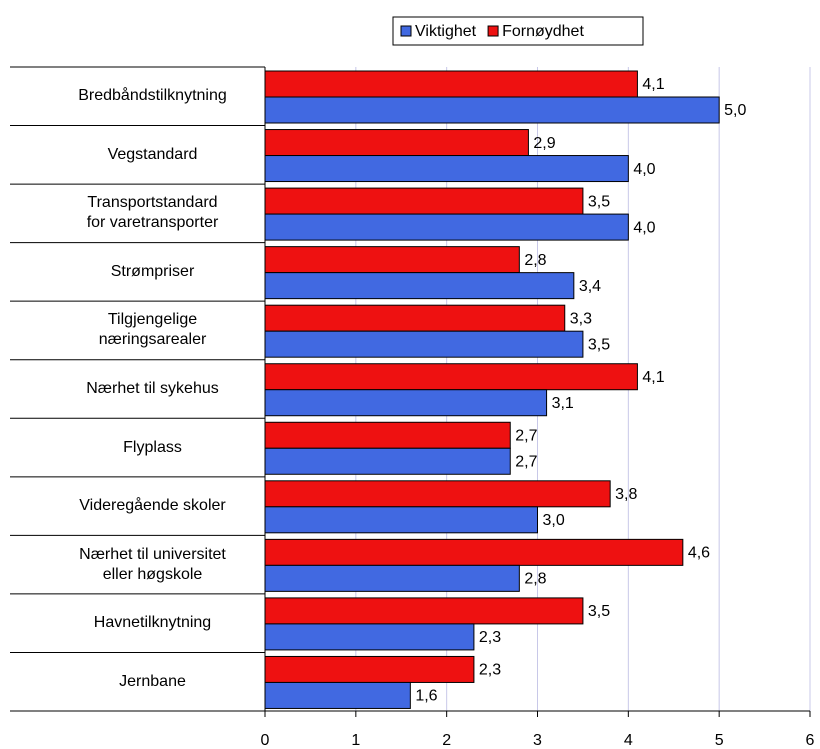 The width and height of the screenshot is (820, 749). What do you see at coordinates (152, 447) in the screenshot?
I see `category-label: Flyplass` at bounding box center [152, 447].